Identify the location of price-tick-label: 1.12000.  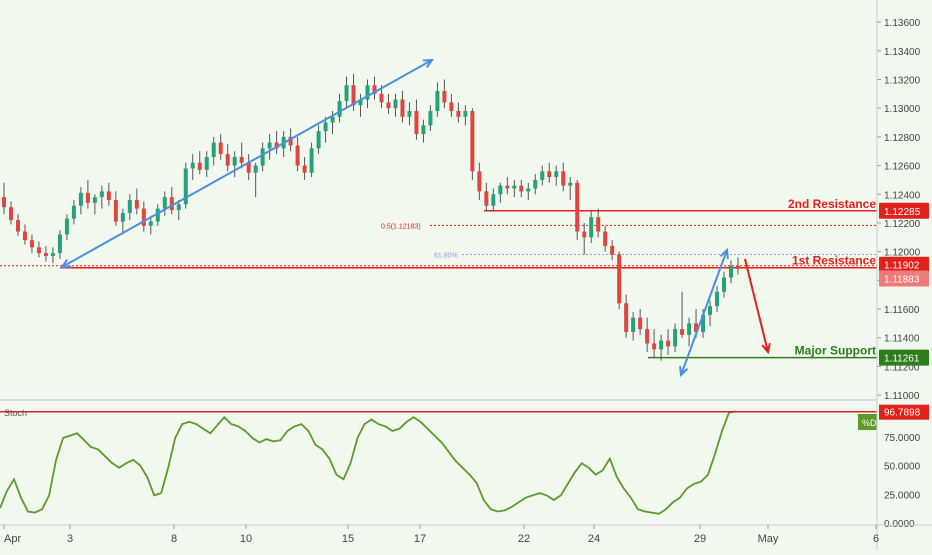
(902, 253).